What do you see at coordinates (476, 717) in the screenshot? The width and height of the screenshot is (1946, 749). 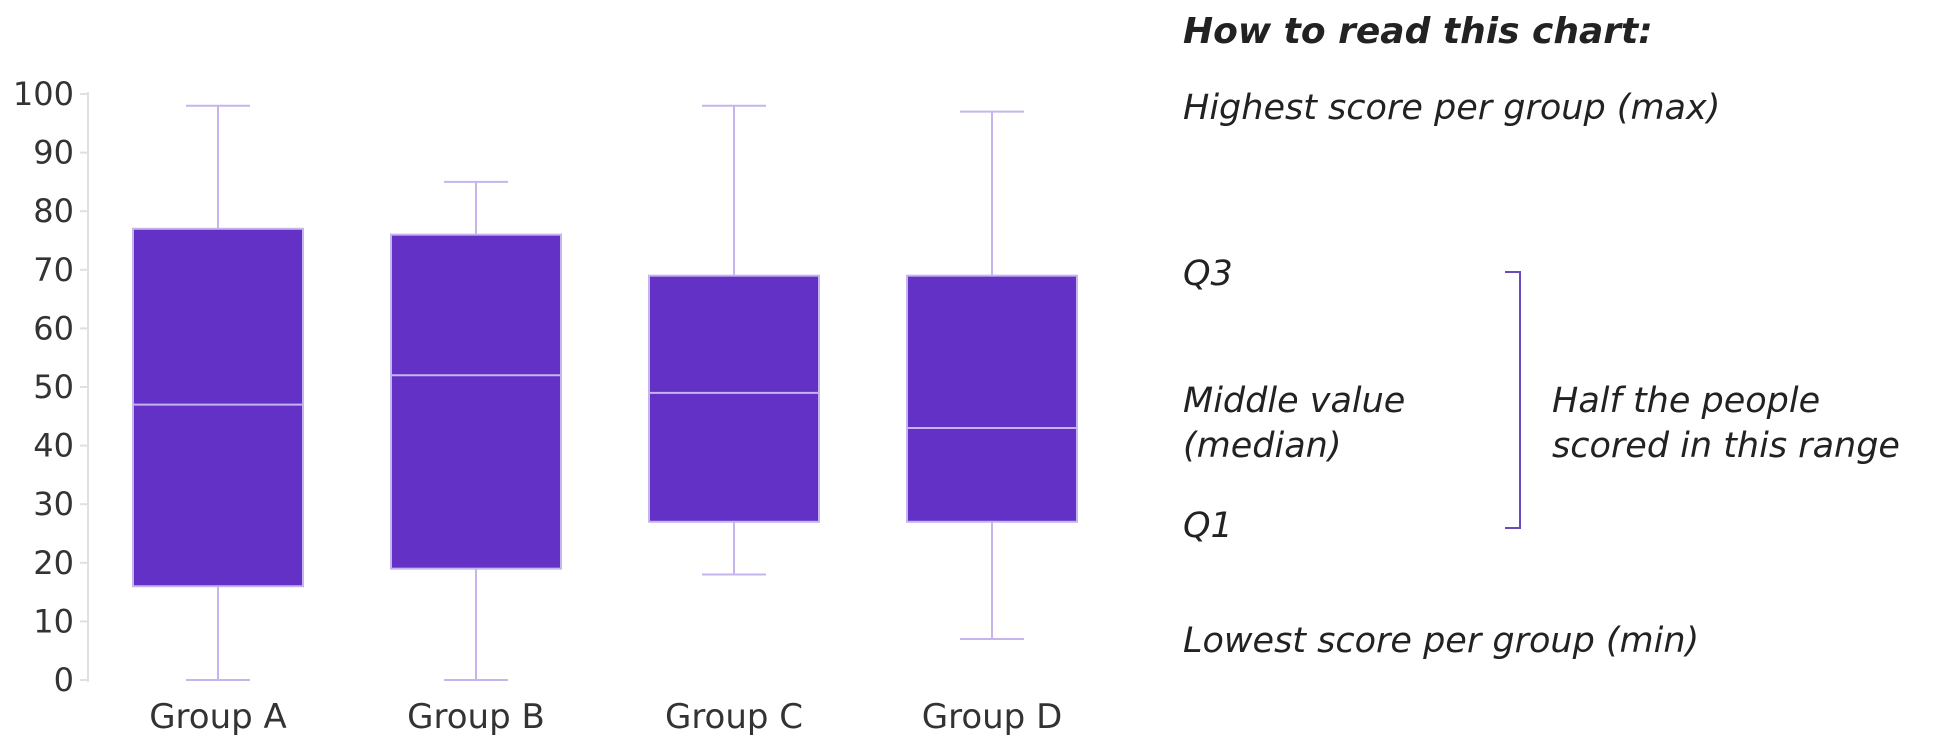 I see `x-tick-label: Group B` at bounding box center [476, 717].